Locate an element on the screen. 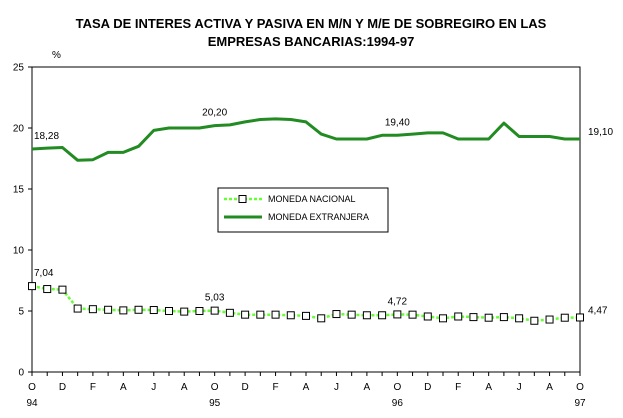  x-year-label-1: 95 is located at coordinates (215, 403).